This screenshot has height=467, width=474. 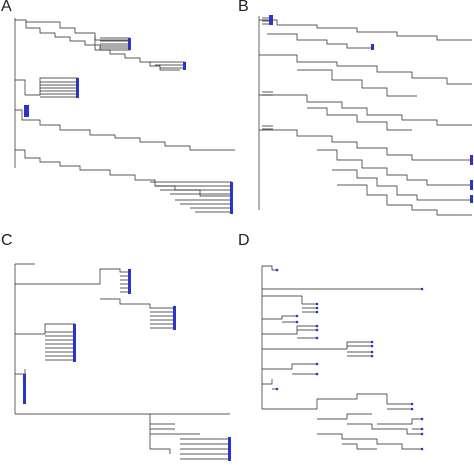 I want to click on panel-label-a: A, so click(x=6, y=7).